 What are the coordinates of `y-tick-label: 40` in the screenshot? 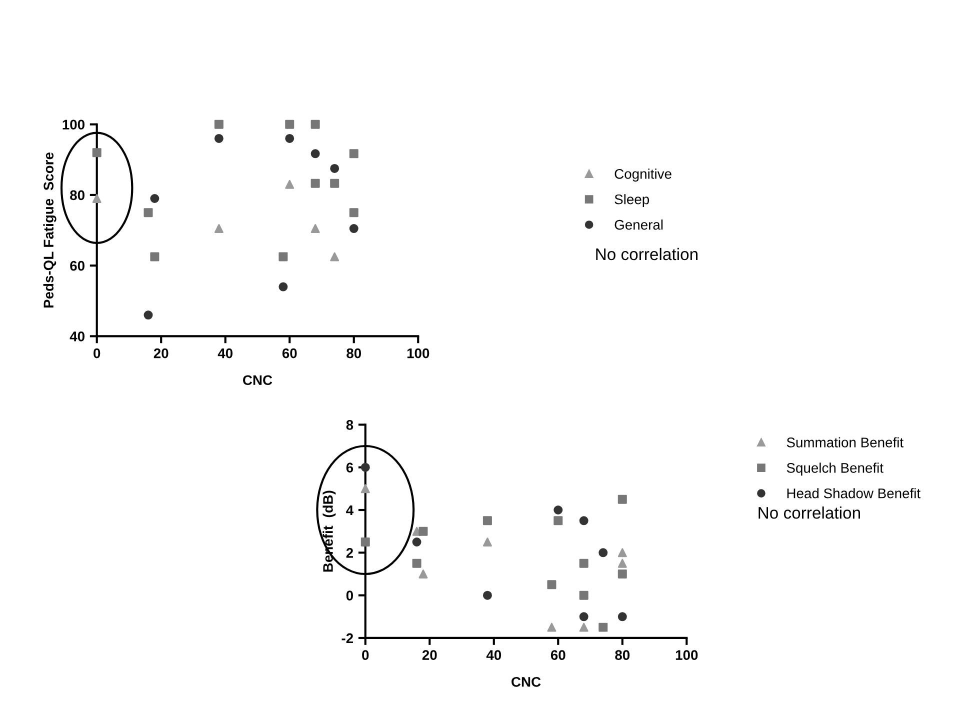 It's located at (77, 337).